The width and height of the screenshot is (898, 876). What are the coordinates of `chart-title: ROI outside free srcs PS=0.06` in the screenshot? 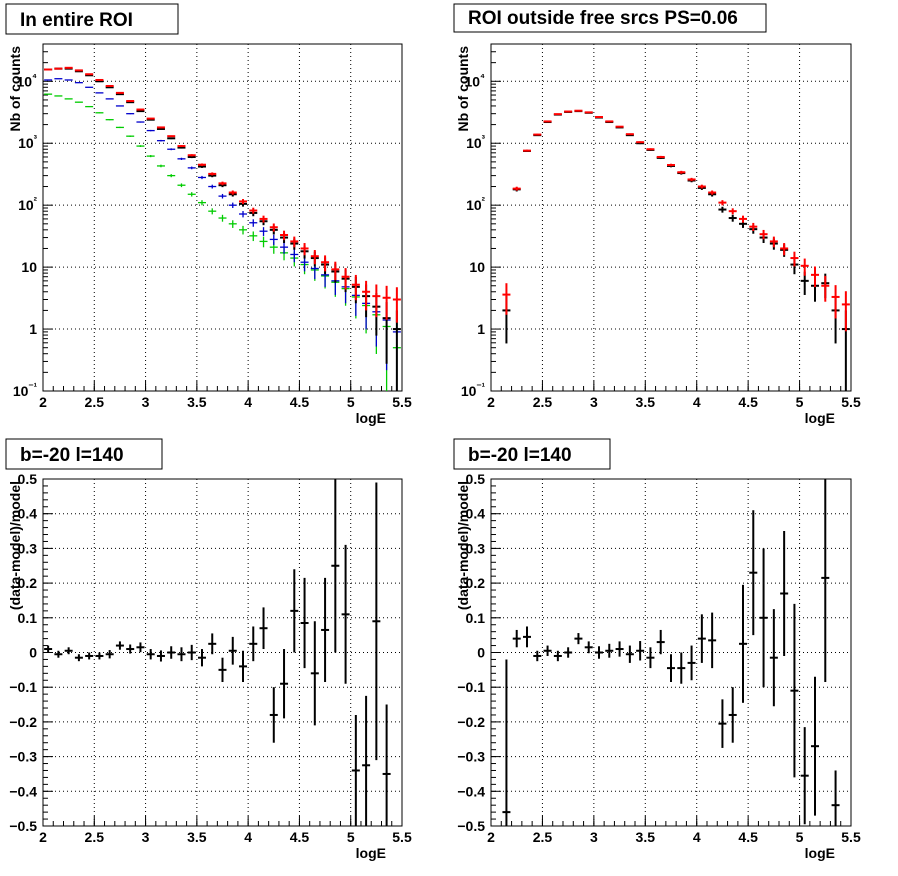 It's located at (603, 18).